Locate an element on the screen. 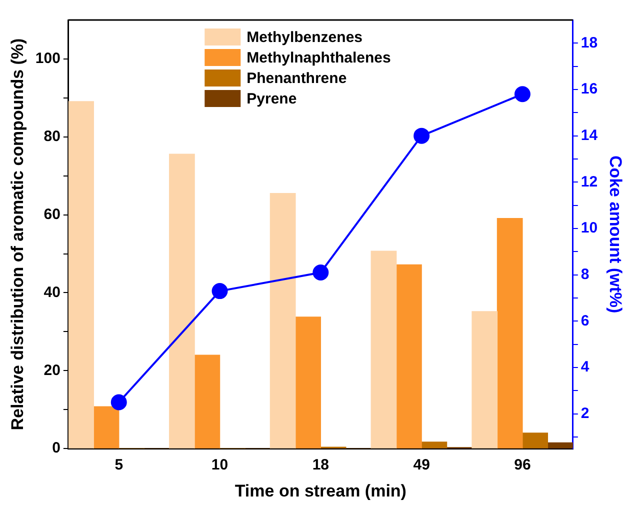 This screenshot has width=633, height=510. y2-tick-label: 4 is located at coordinates (585, 367).